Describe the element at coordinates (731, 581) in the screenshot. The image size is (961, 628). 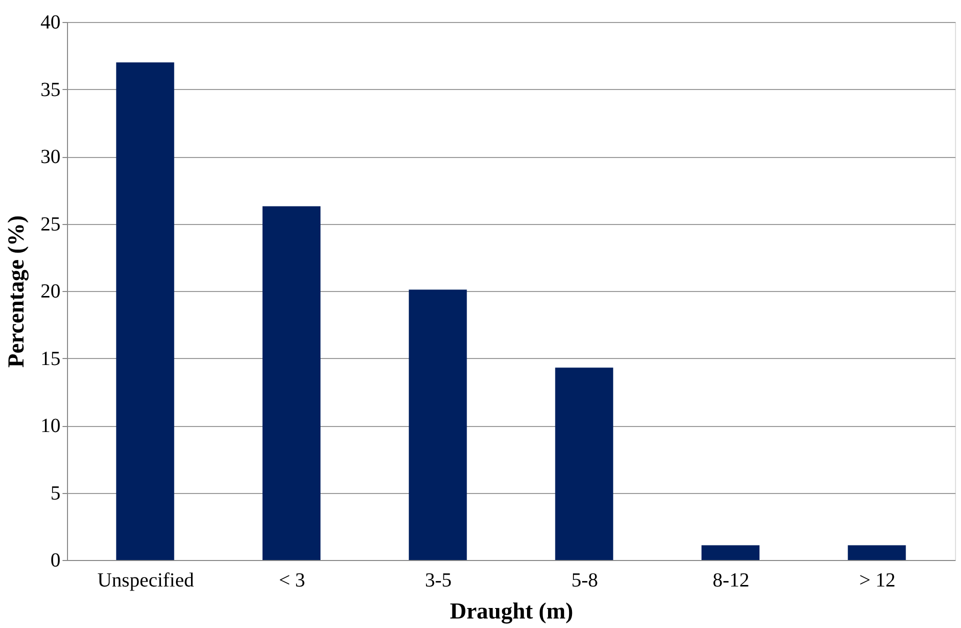
I see `x-tick-label: 8-12` at that location.